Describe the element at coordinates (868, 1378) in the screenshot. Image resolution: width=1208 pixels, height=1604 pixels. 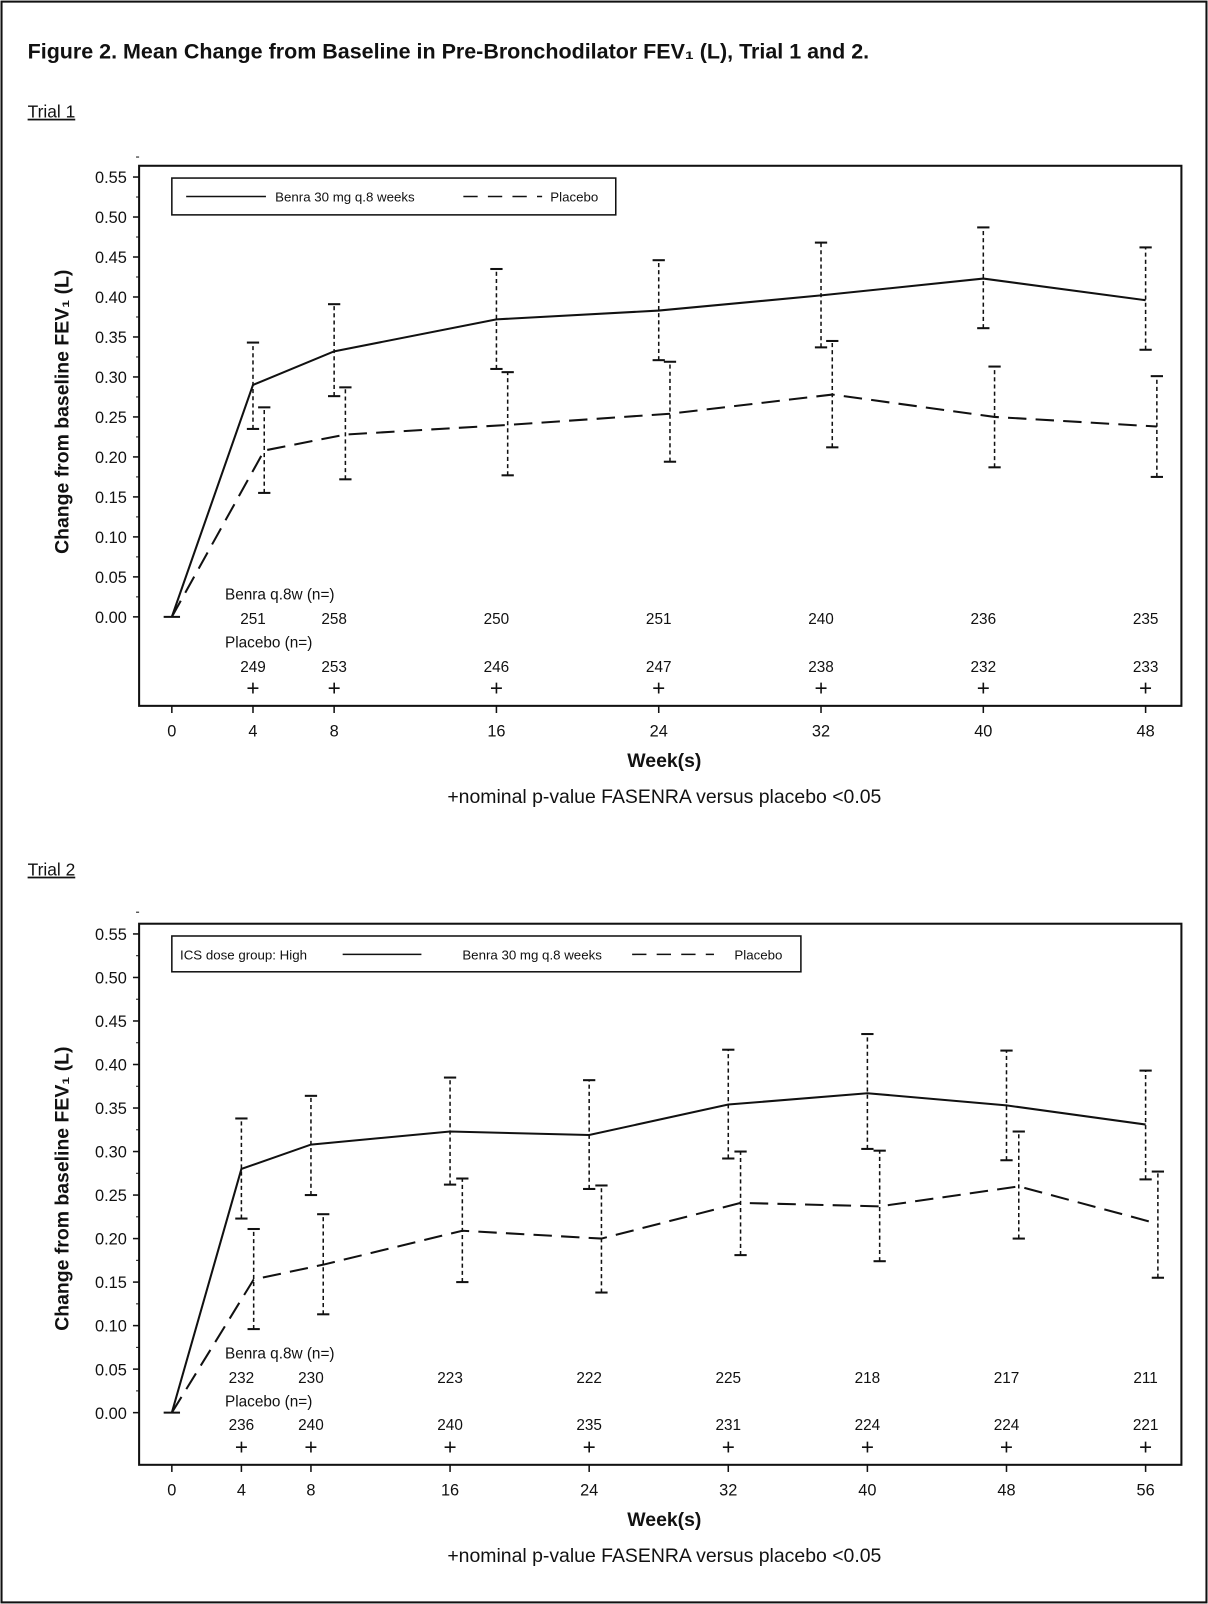
I see `n-value: 218` at that location.